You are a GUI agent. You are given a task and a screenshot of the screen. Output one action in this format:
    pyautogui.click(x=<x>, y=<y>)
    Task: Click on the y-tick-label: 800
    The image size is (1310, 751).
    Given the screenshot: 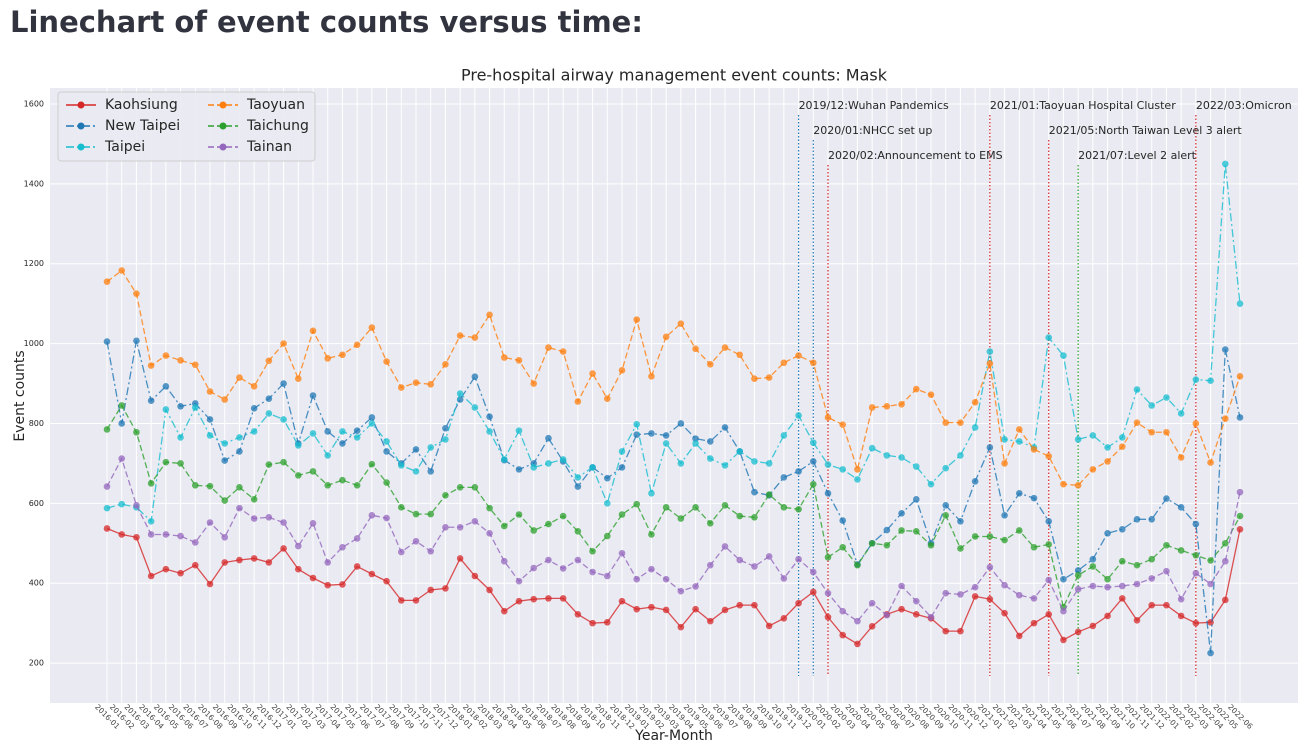 What is the action you would take?
    pyautogui.click(x=36, y=423)
    